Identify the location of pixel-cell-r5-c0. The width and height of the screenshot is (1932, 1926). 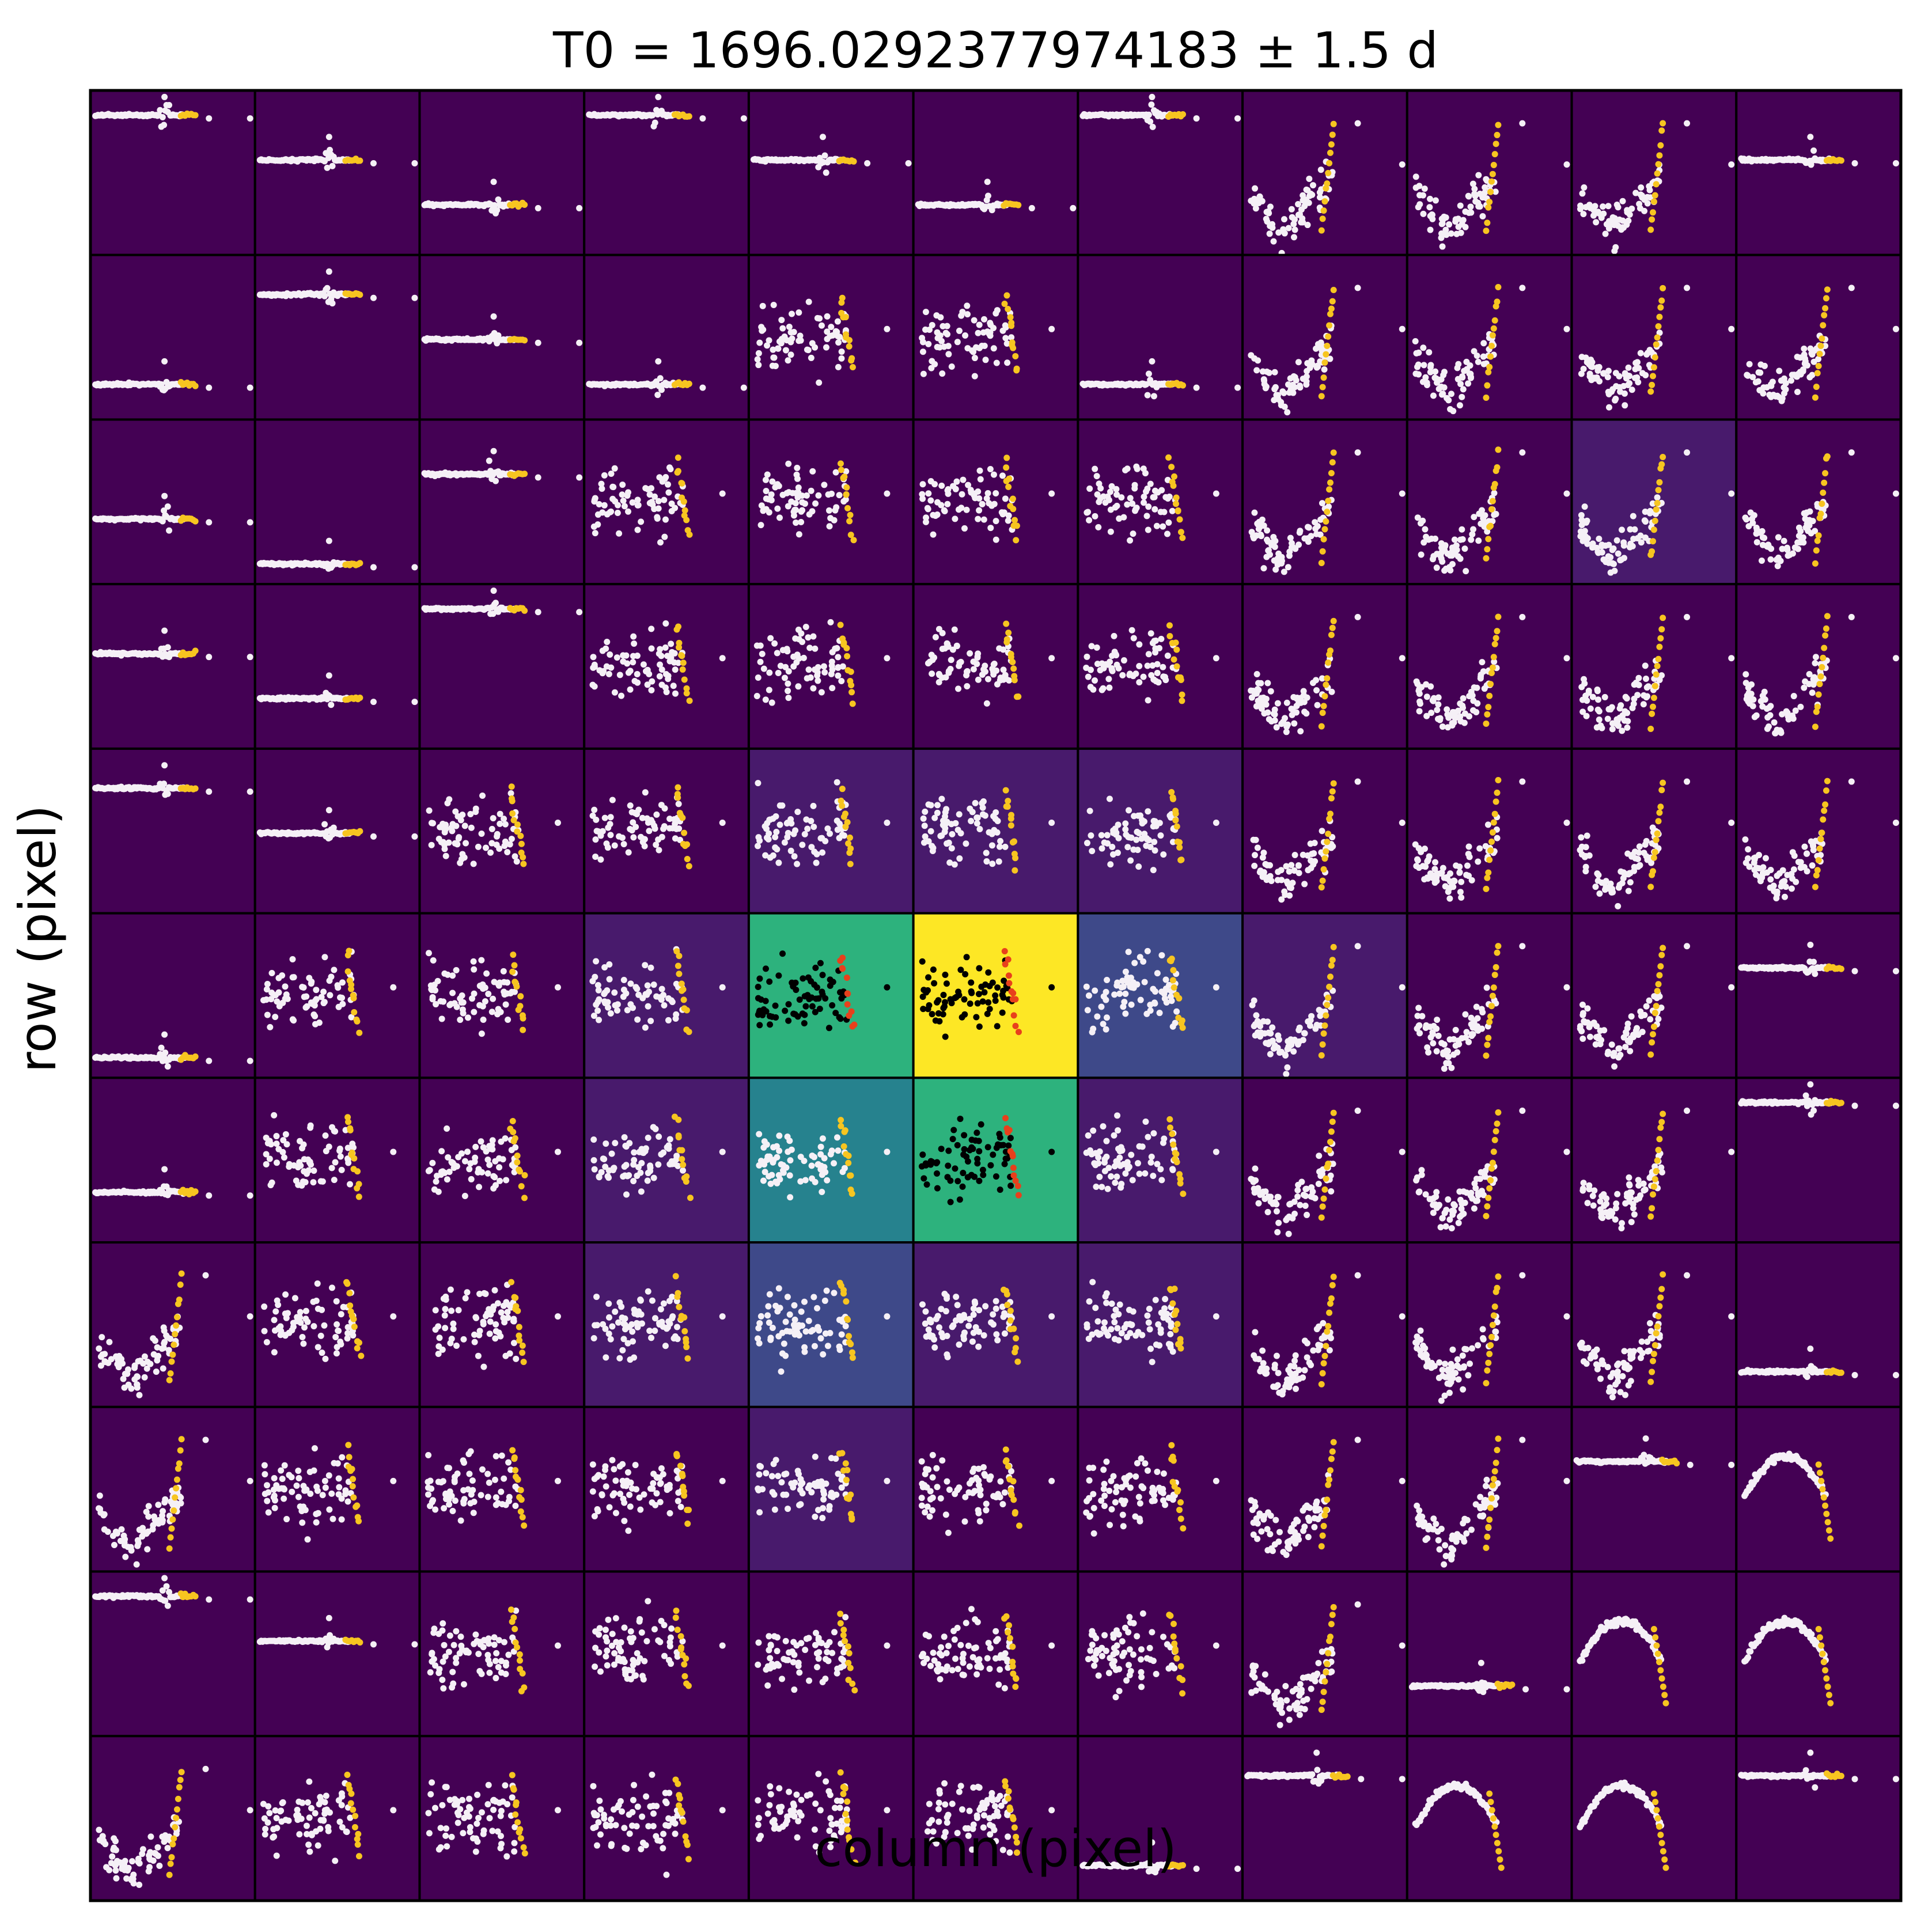
(172, 996).